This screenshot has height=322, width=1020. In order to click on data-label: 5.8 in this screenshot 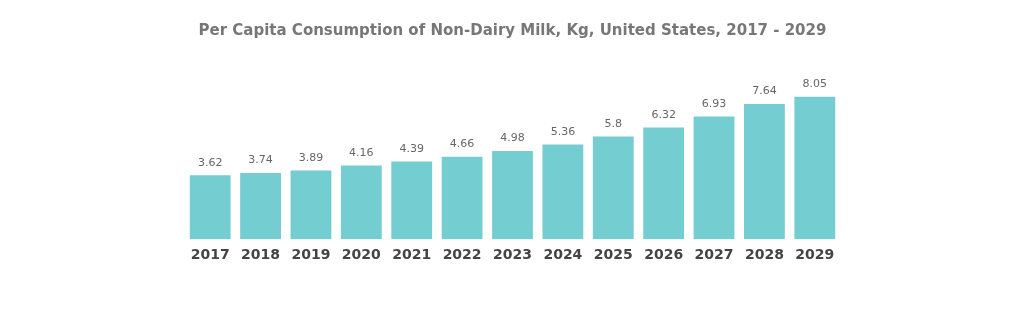, I will do `click(613, 123)`.